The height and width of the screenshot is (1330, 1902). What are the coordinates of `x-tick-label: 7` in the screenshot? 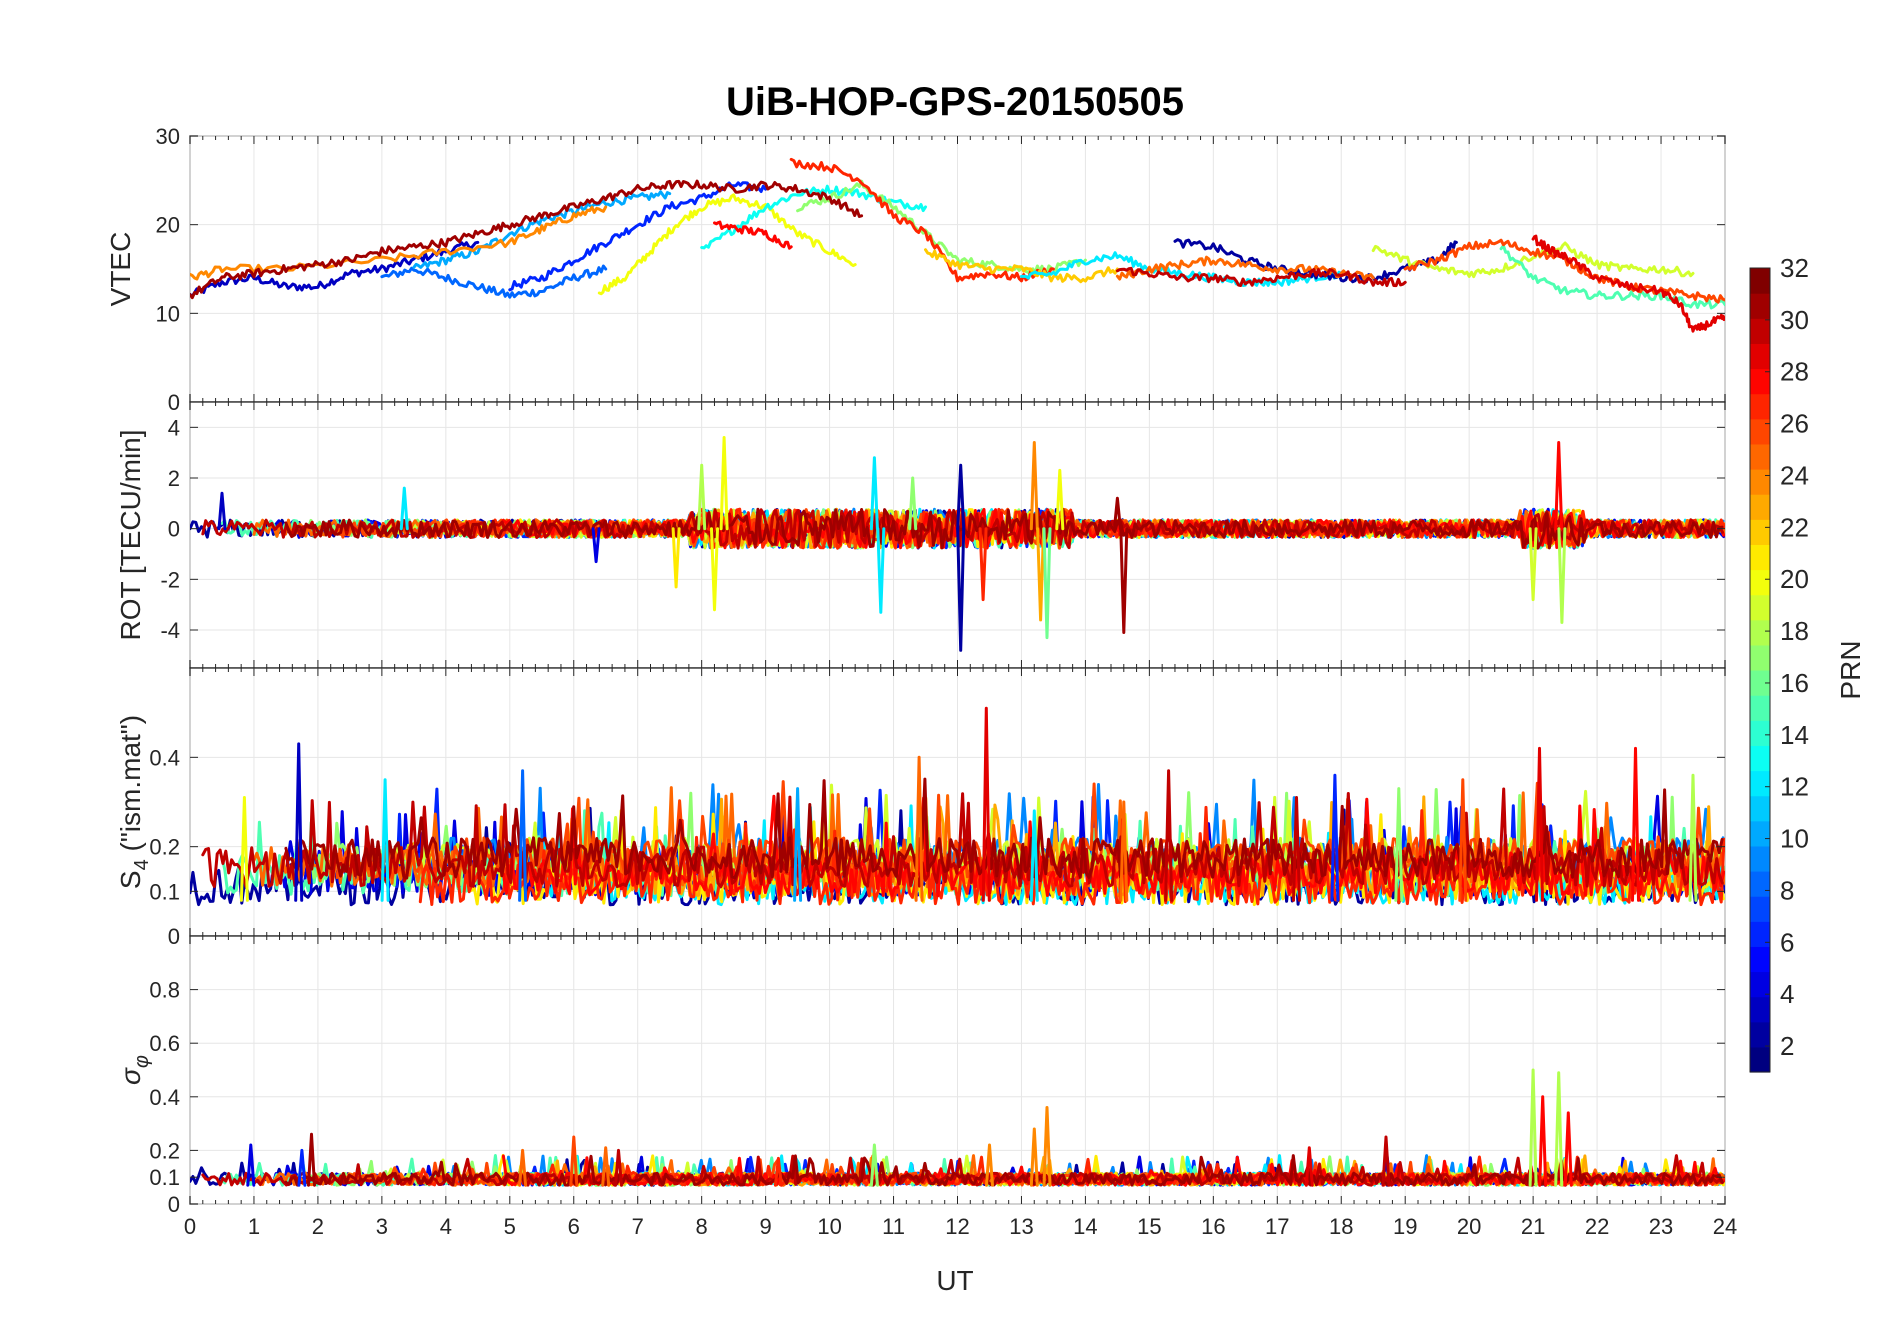 It's located at (638, 1226).